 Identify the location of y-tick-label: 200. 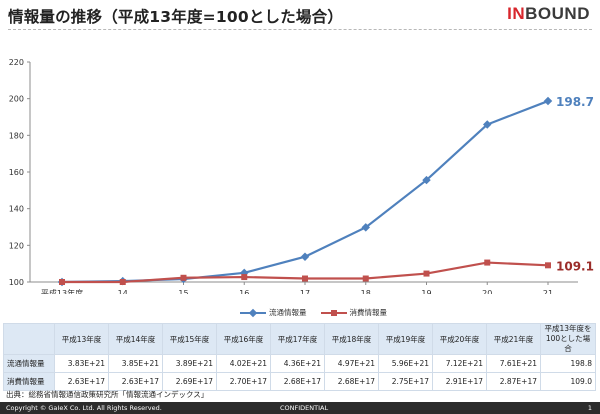
(16, 99).